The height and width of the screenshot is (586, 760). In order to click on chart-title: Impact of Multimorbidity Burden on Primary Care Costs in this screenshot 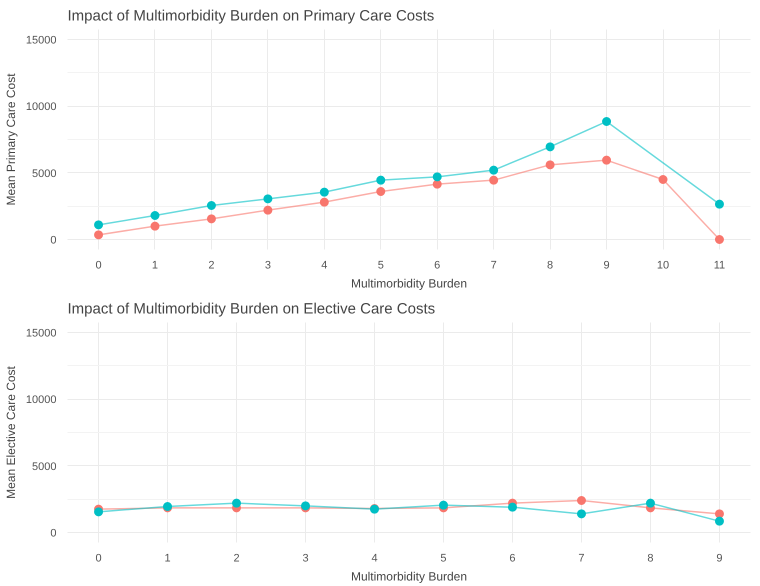, I will do `click(251, 16)`.